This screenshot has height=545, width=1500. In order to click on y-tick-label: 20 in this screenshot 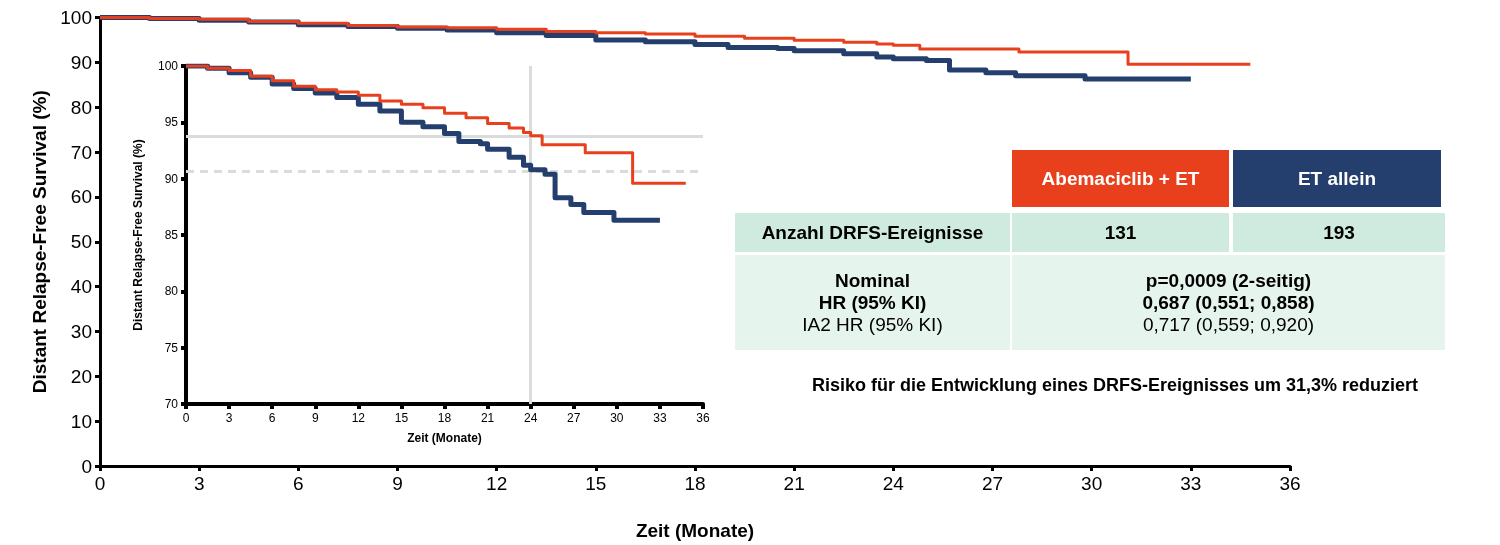, I will do `click(81, 376)`.